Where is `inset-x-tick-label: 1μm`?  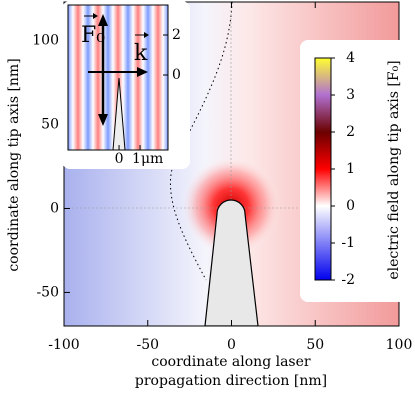
inset-x-tick-label: 1μm is located at coordinates (147, 159).